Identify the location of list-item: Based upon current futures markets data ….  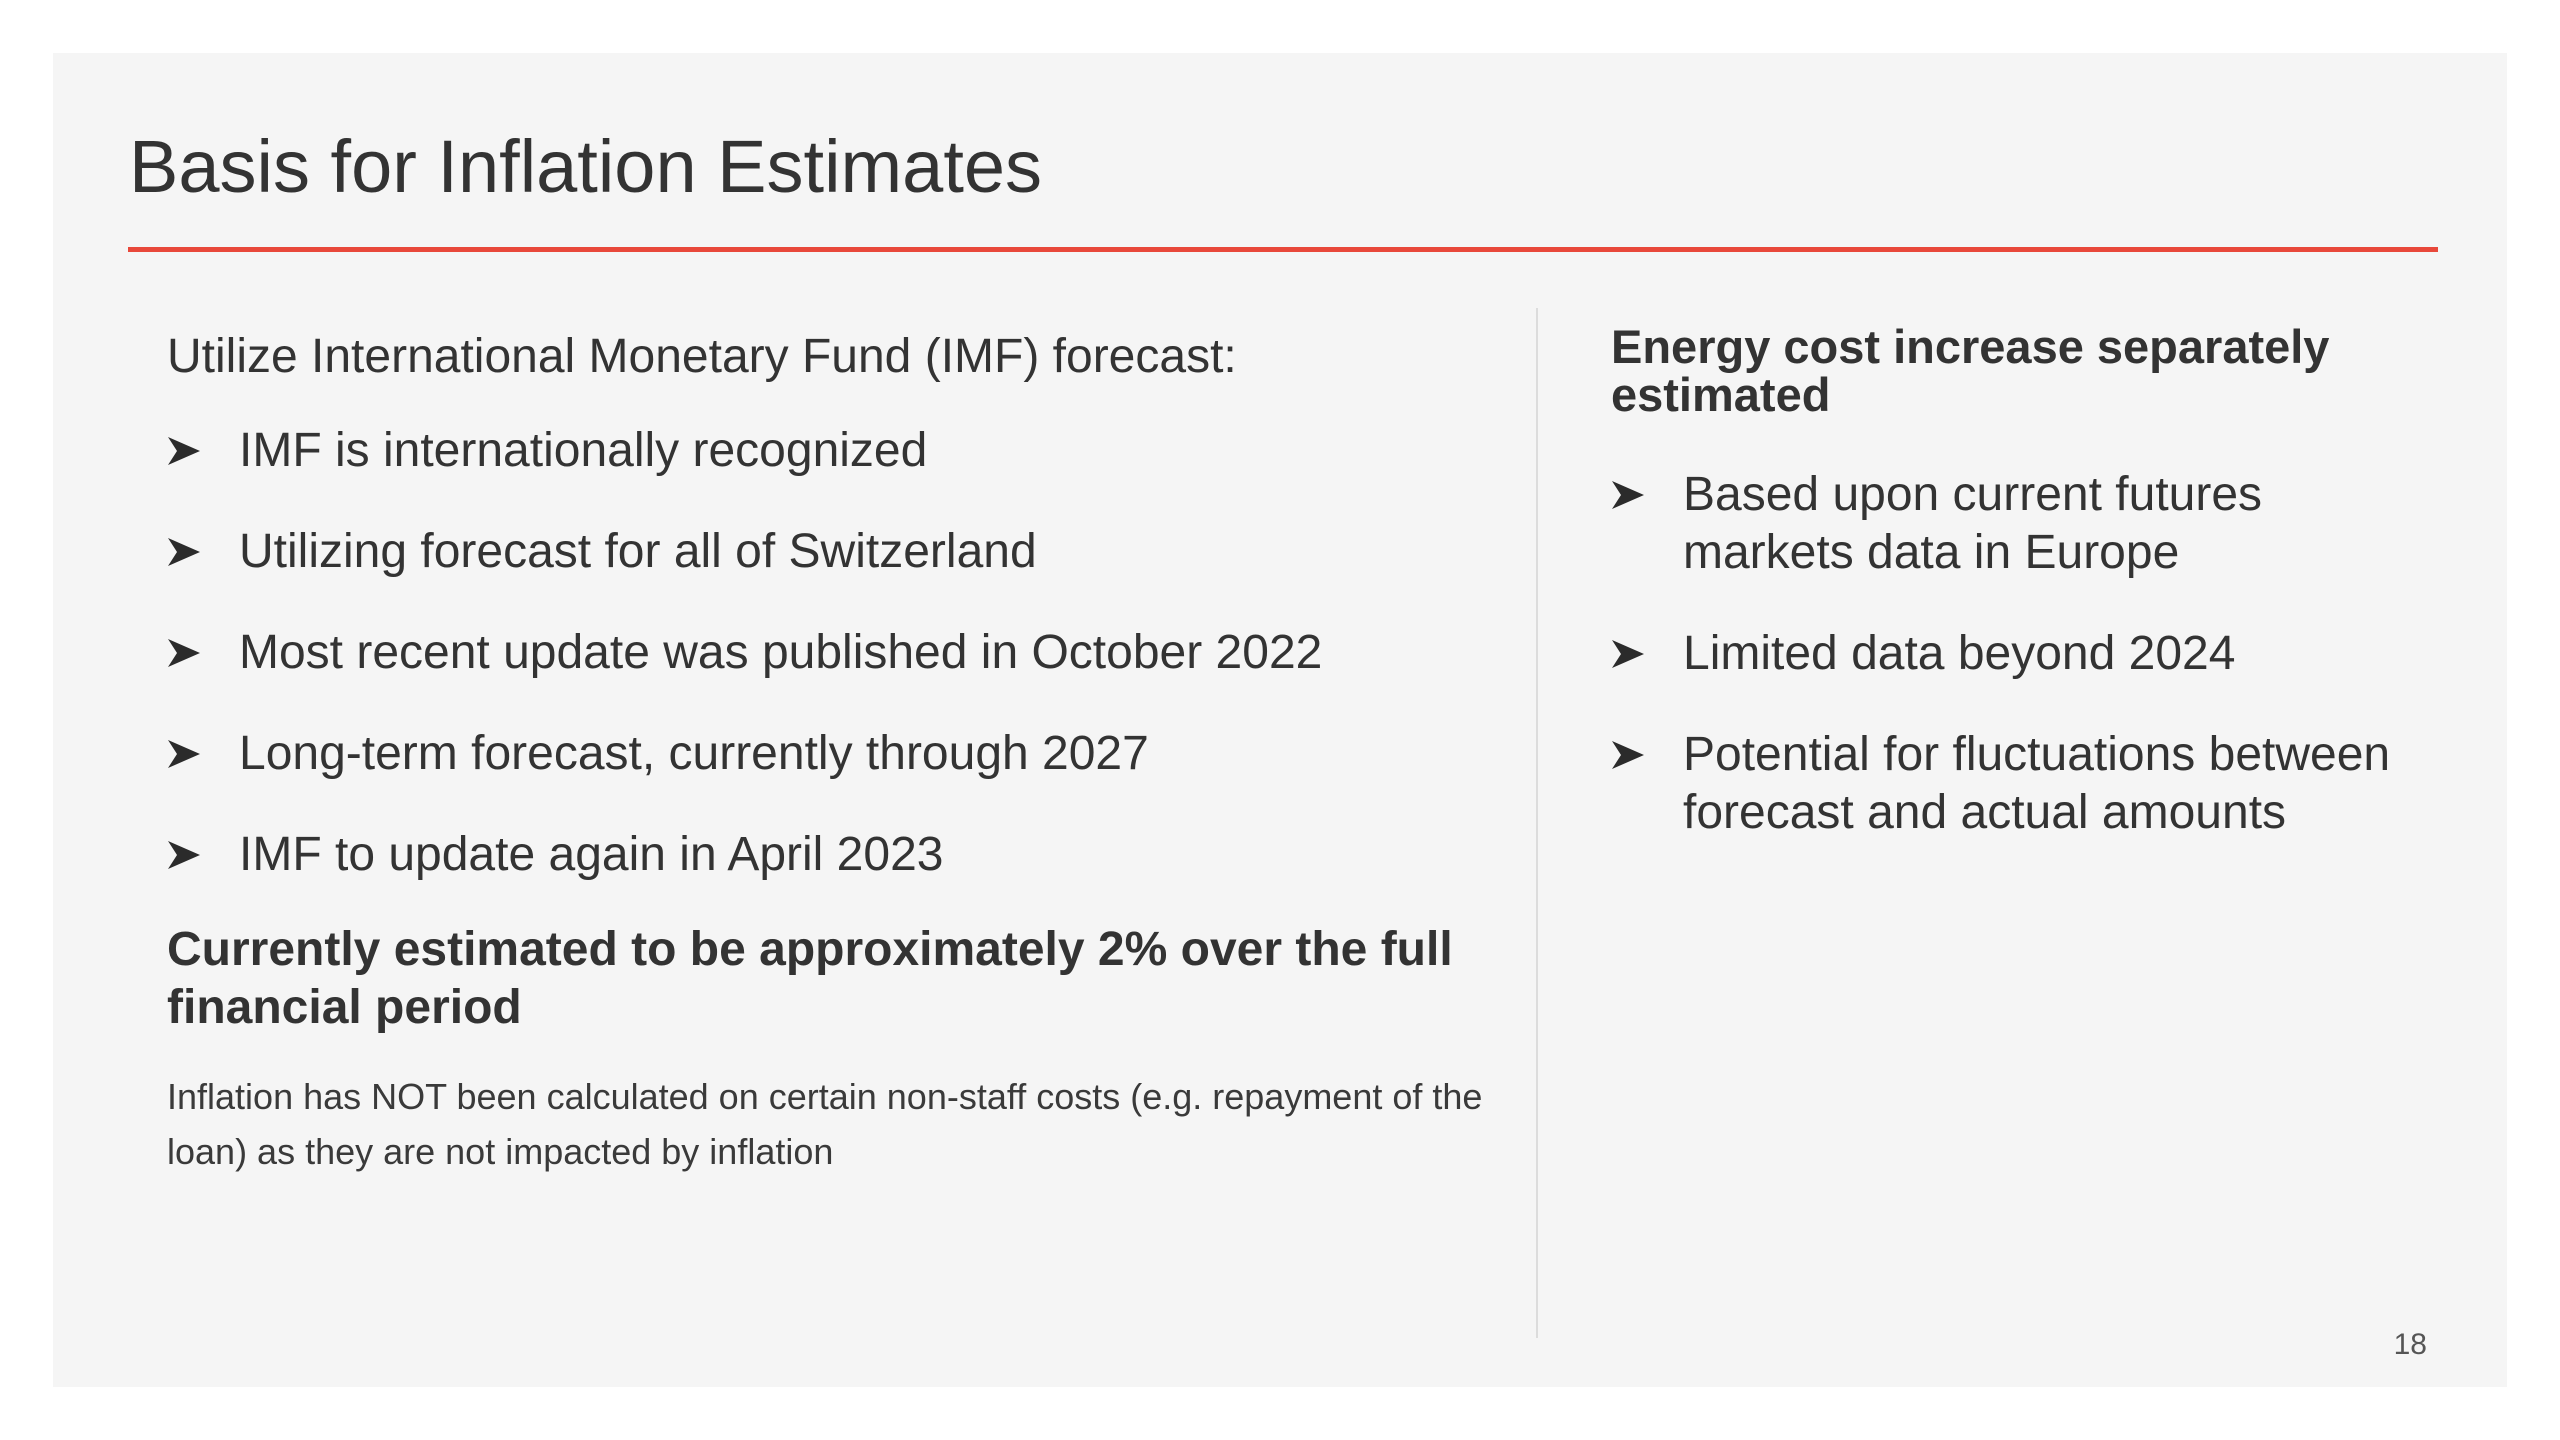
(2026, 524).